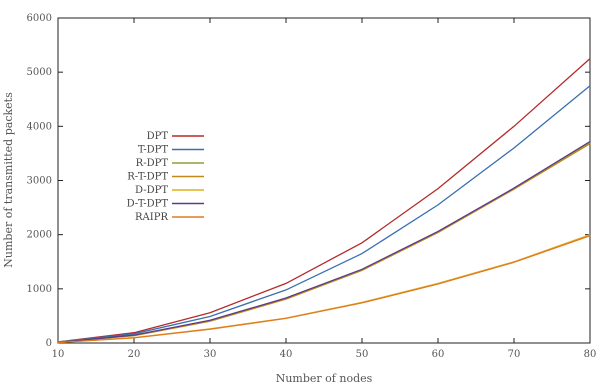 The image size is (598, 385). What do you see at coordinates (210, 354) in the screenshot?
I see `x-tick-label: 30` at bounding box center [210, 354].